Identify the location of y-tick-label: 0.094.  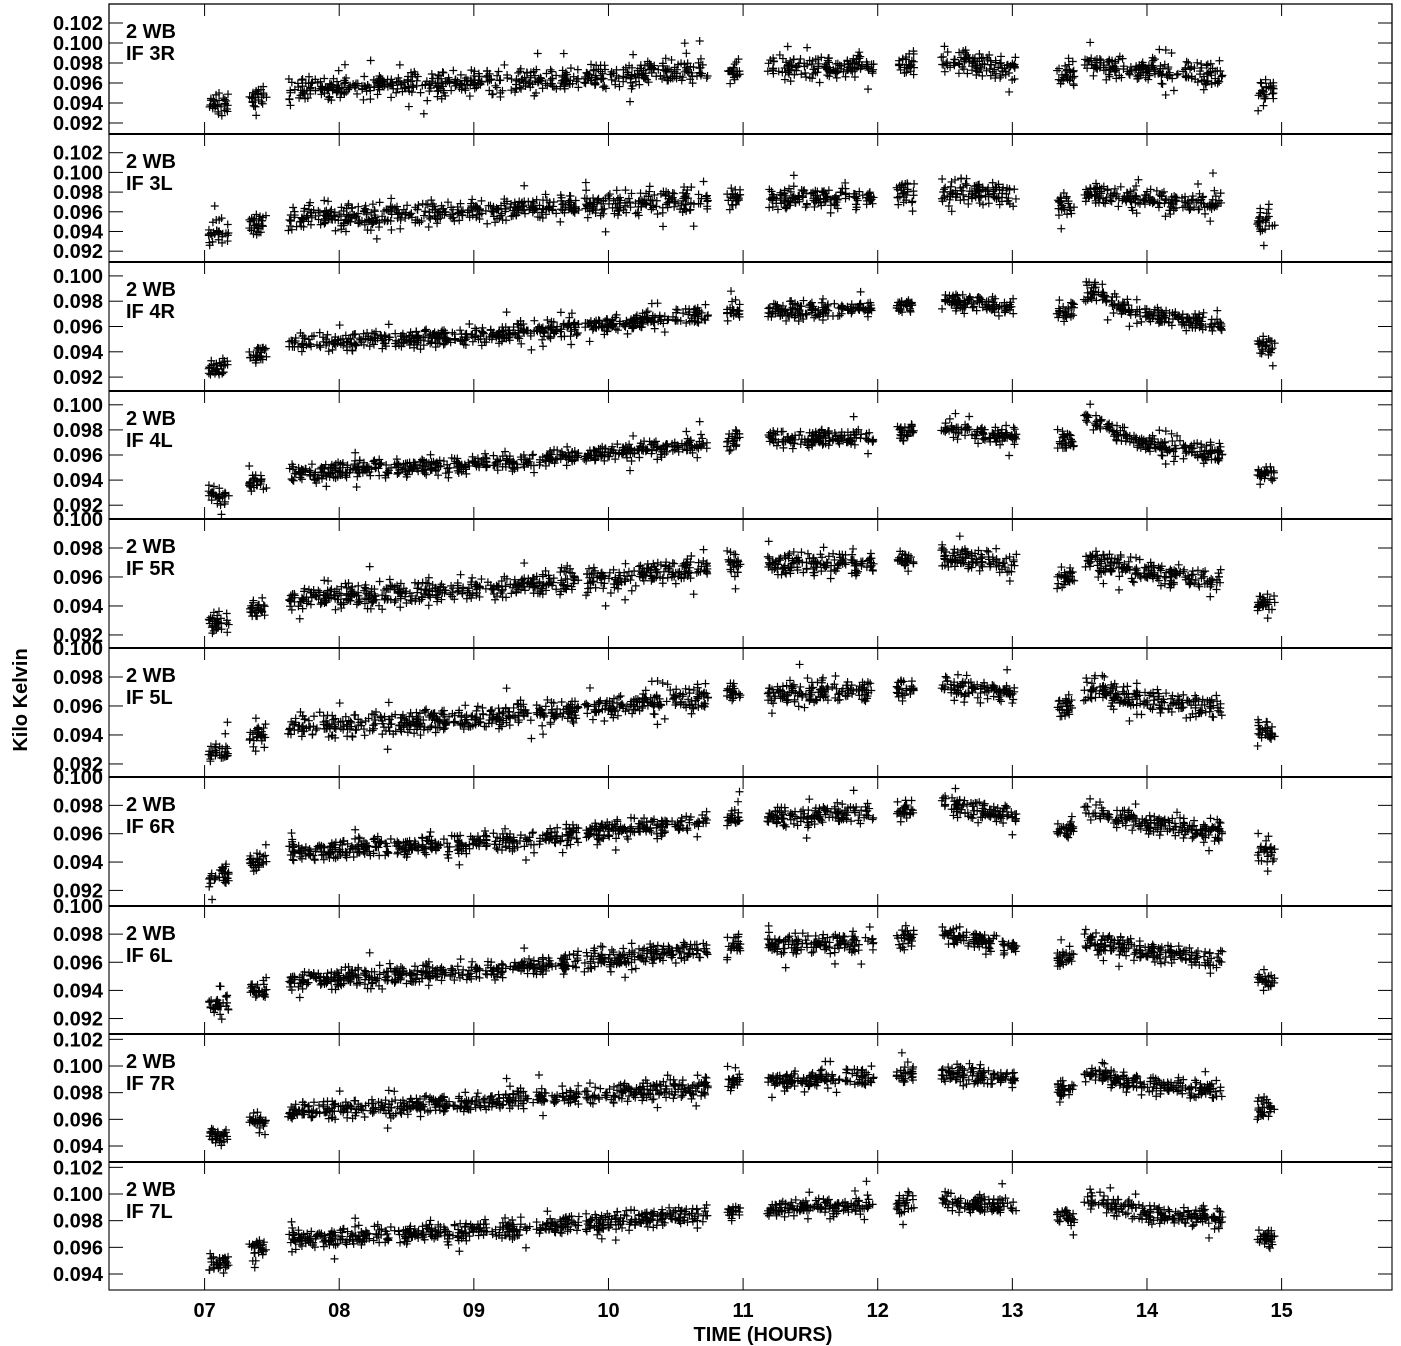
(78, 481).